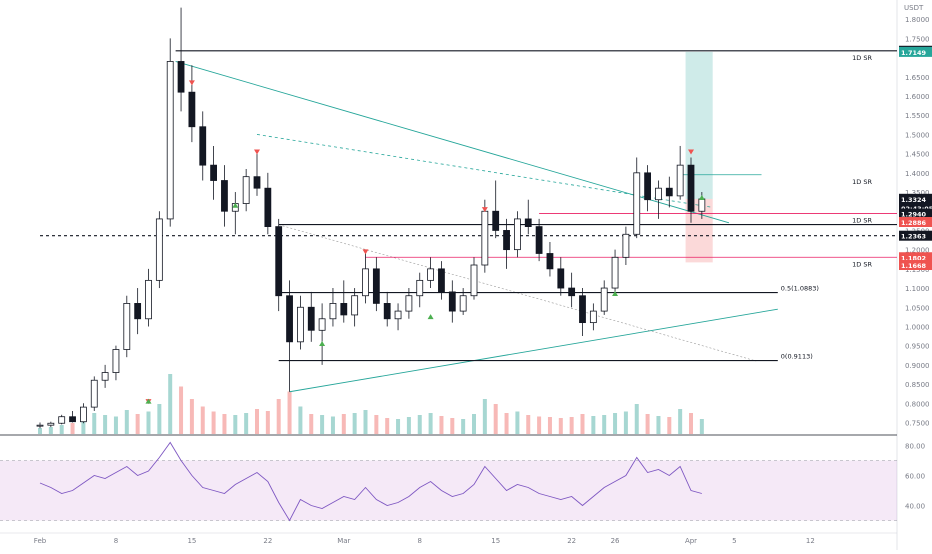 The width and height of the screenshot is (932, 554). Describe the element at coordinates (917, 366) in the screenshot. I see `price-tick-label: 0.9000` at that location.